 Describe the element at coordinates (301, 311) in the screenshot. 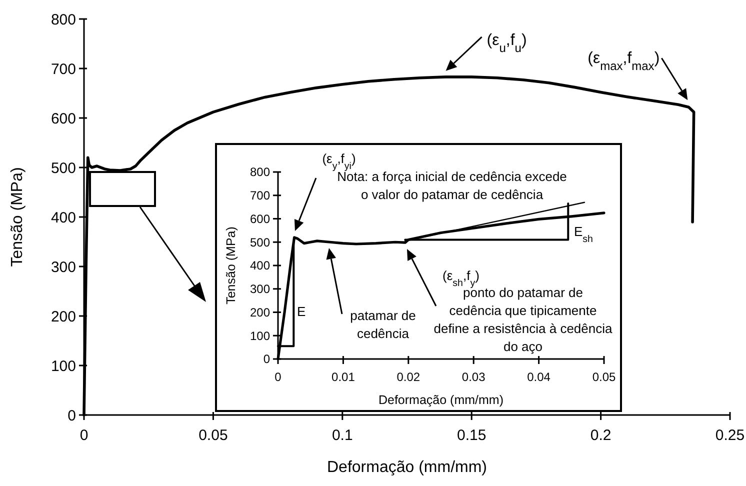

I see `annotation: E` at that location.